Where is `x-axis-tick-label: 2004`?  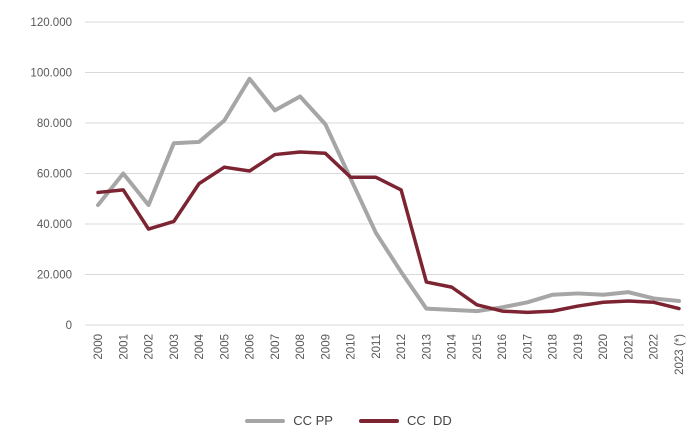
x-axis-tick-label: 2004 is located at coordinates (200, 346).